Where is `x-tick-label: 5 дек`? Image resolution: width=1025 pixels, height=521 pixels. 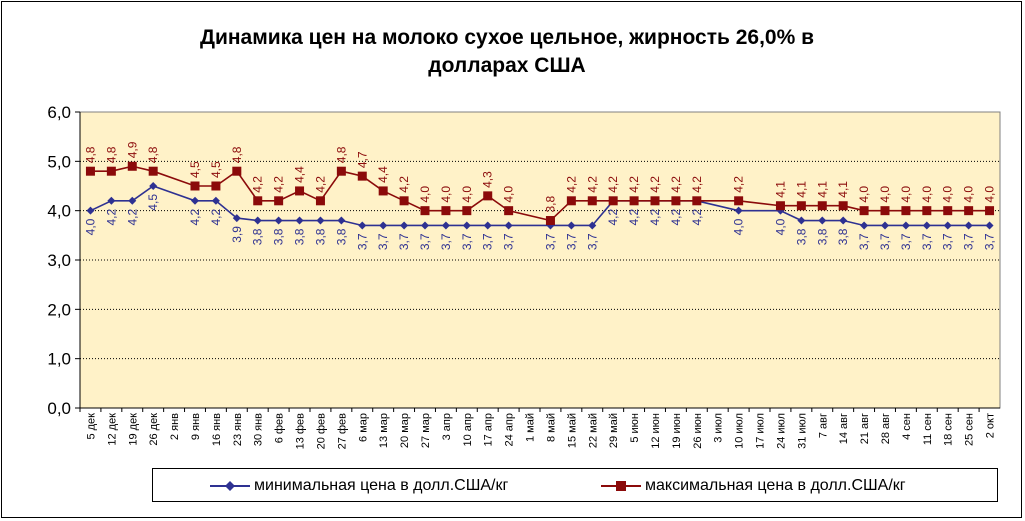 x-tick-label: 5 дек is located at coordinates (91, 426).